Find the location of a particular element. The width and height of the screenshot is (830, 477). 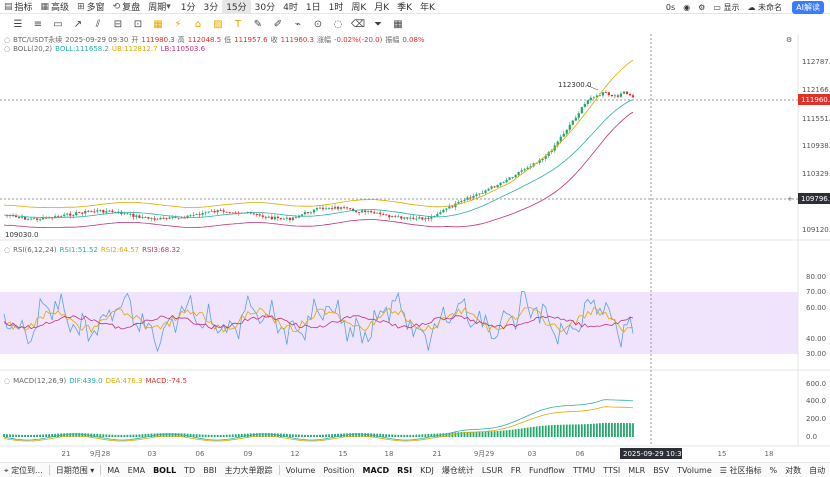

trash-icon: ⌫ is located at coordinates (358, 24).